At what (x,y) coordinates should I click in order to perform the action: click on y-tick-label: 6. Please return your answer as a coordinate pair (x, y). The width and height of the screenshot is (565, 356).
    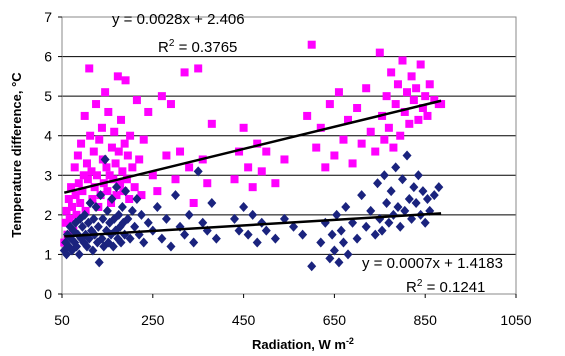
    Looking at the image, I should click on (48, 57).